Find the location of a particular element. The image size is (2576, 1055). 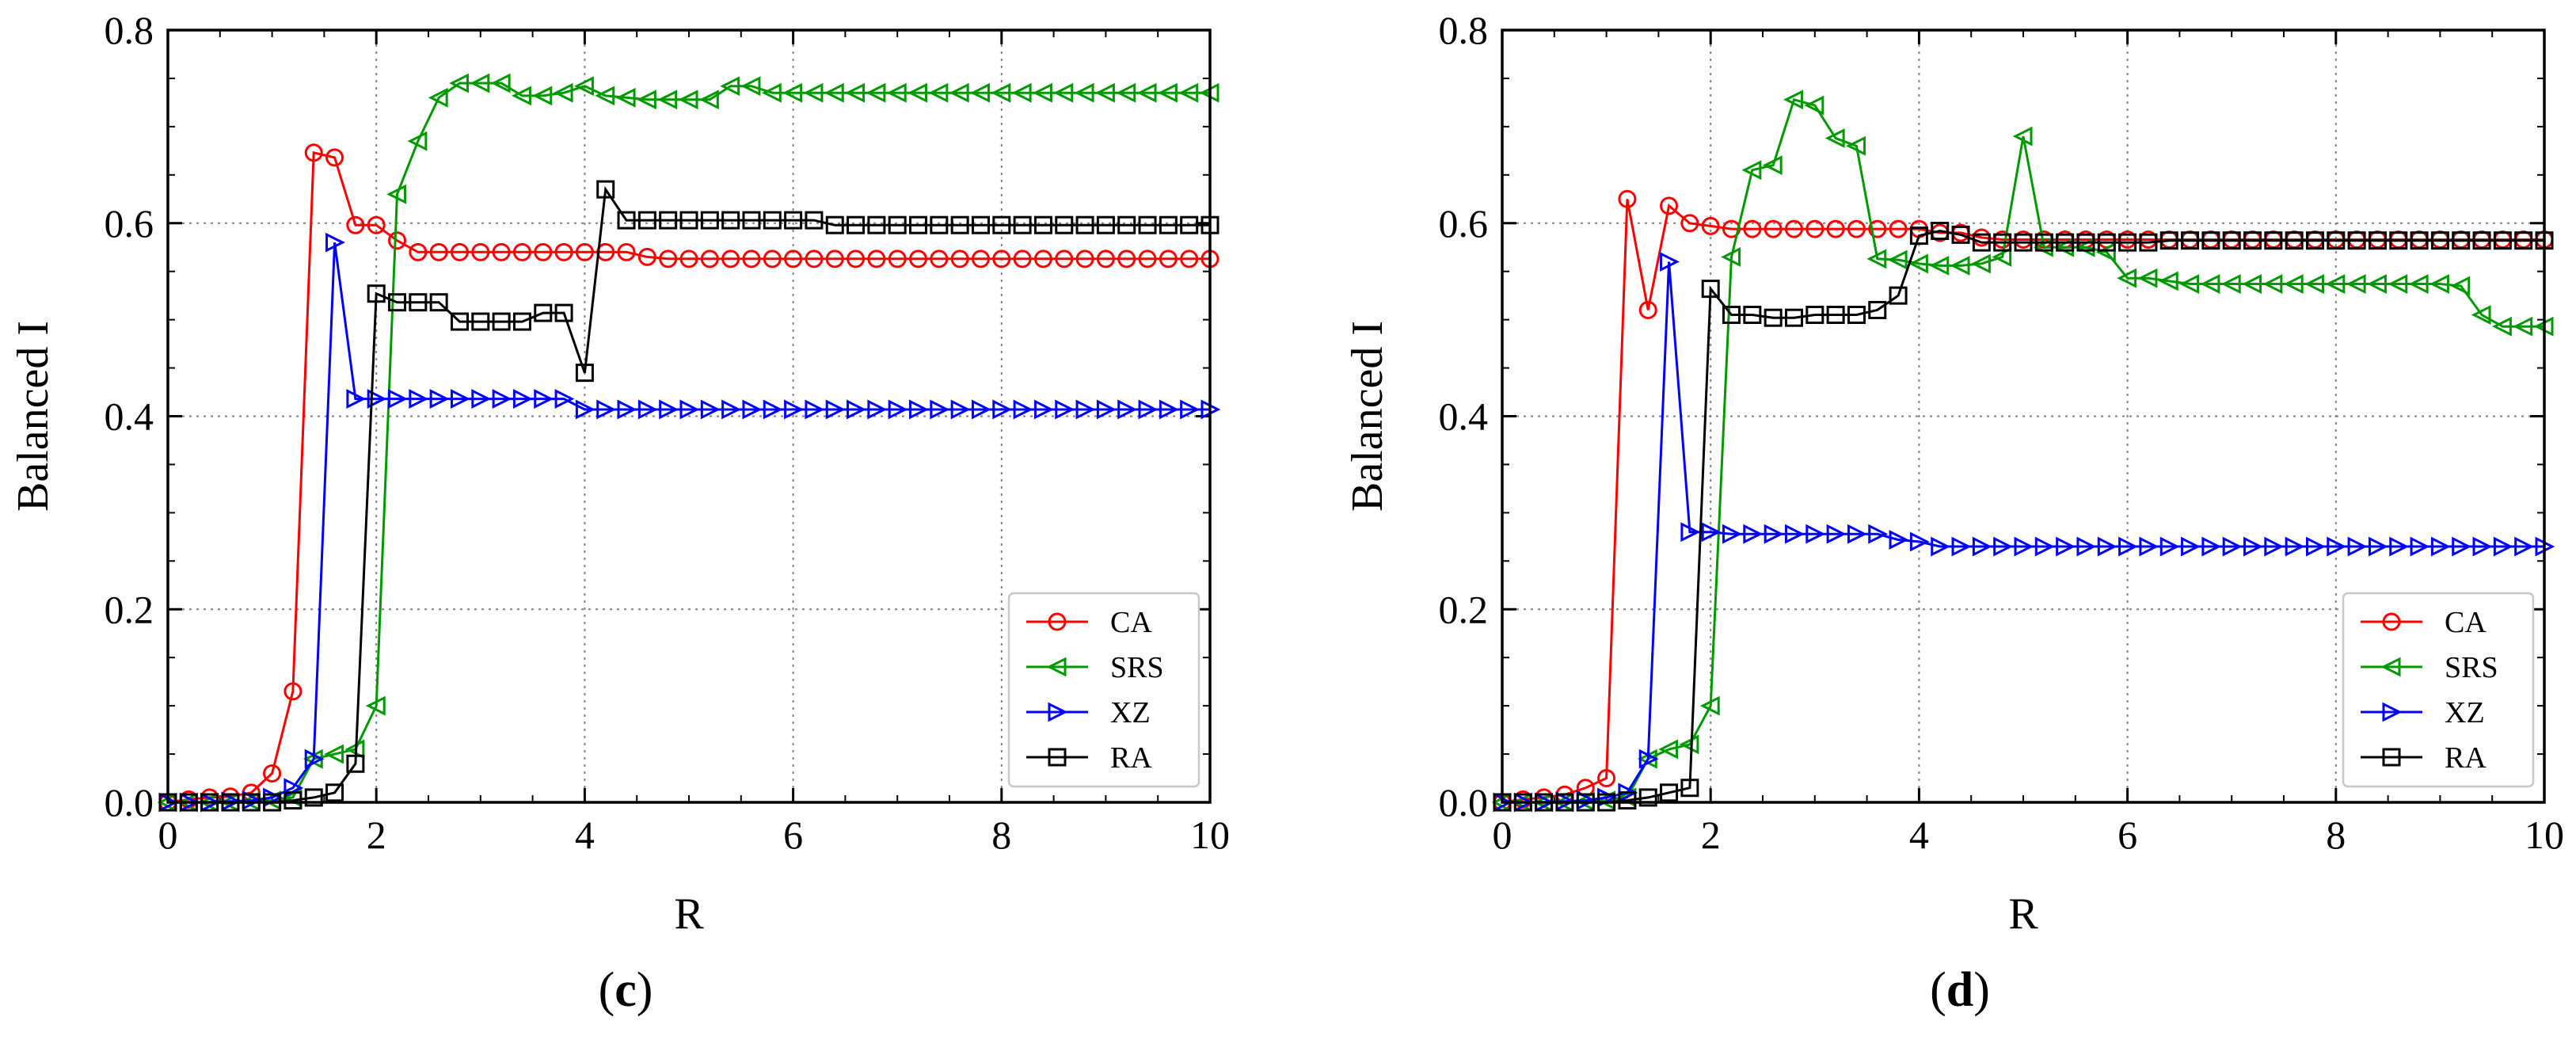

legend-label: XZ is located at coordinates (1130, 712).